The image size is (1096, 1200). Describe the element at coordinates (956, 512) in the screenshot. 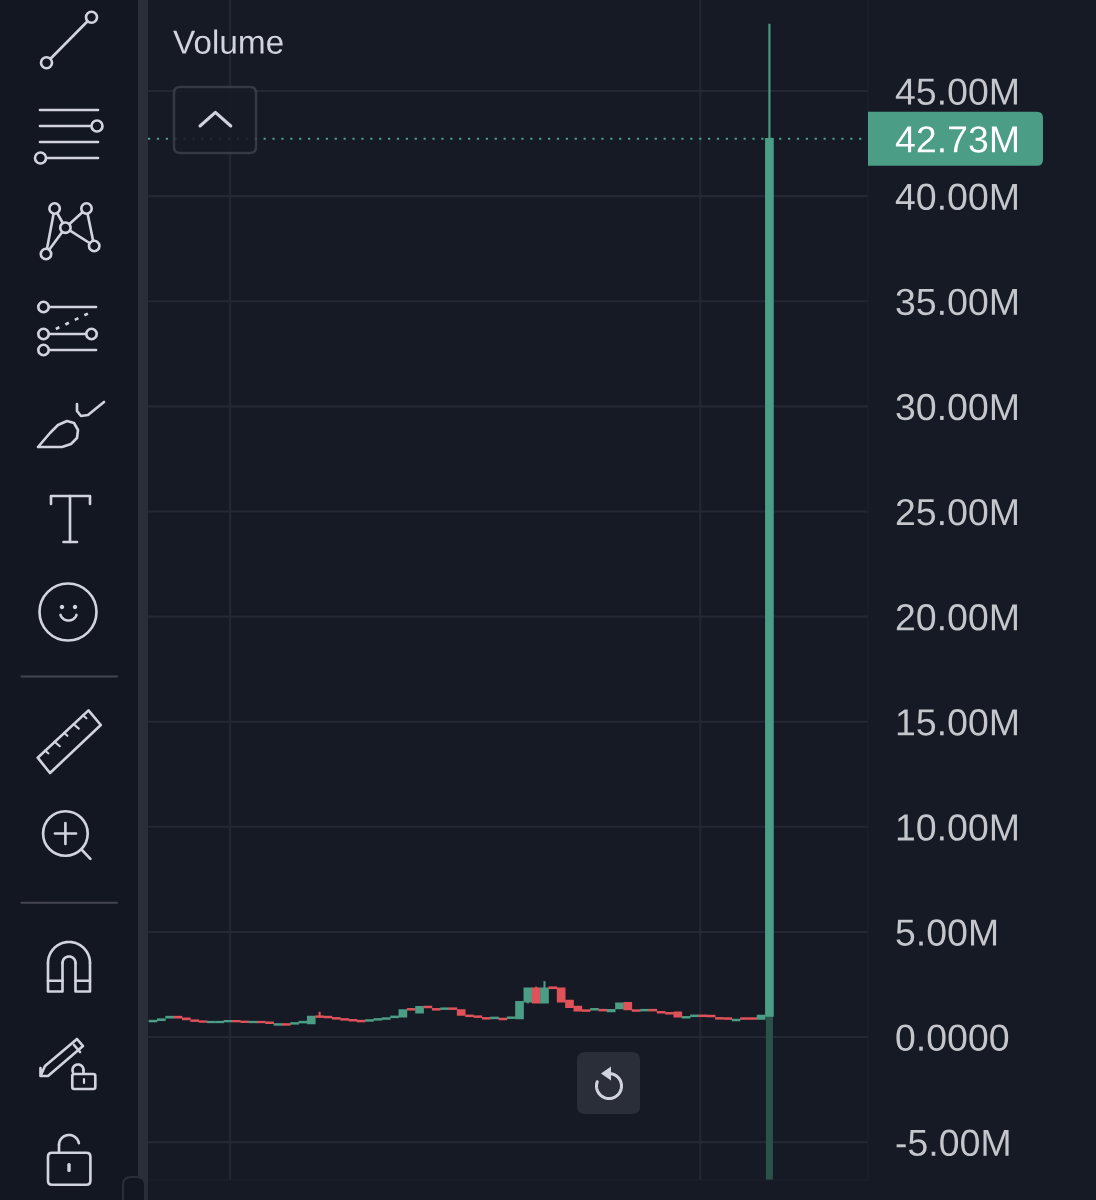

I see `y-tick-label: 25.00M` at that location.